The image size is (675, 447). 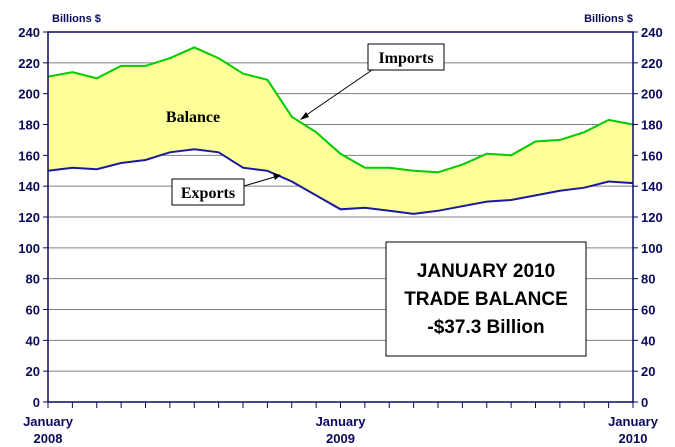 I want to click on y-tick-label-right: 160, so click(x=652, y=155).